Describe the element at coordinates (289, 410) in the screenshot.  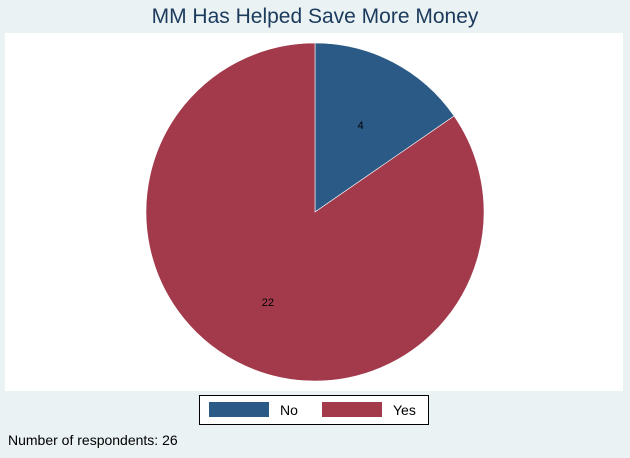
I see `legend-label-no: No` at that location.